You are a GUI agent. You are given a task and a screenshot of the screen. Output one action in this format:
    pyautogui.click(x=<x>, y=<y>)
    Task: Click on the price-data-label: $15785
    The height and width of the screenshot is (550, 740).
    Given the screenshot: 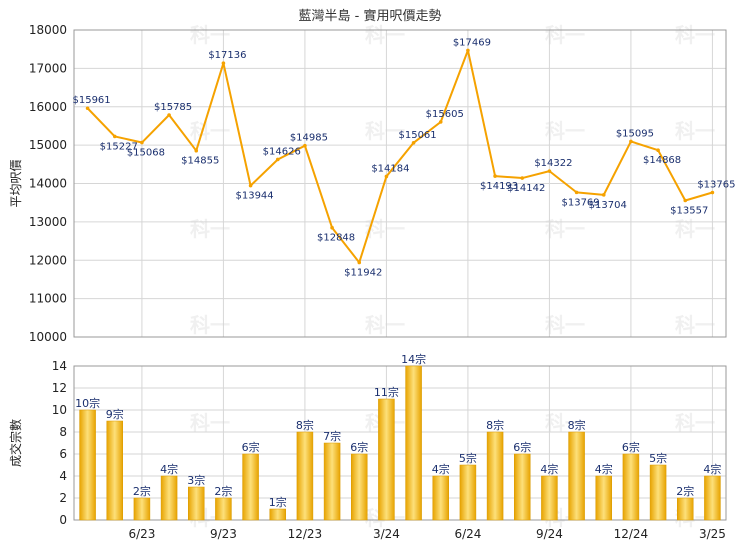 What is the action you would take?
    pyautogui.click(x=173, y=107)
    